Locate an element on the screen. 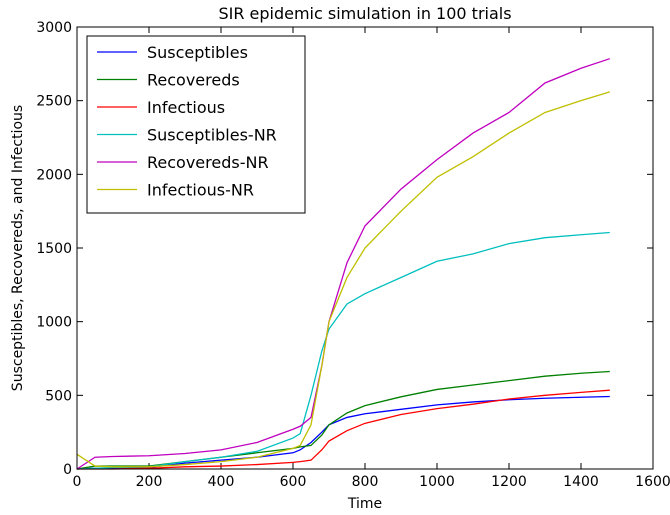 The width and height of the screenshot is (670, 515). x-tick-label: 600 is located at coordinates (293, 482).